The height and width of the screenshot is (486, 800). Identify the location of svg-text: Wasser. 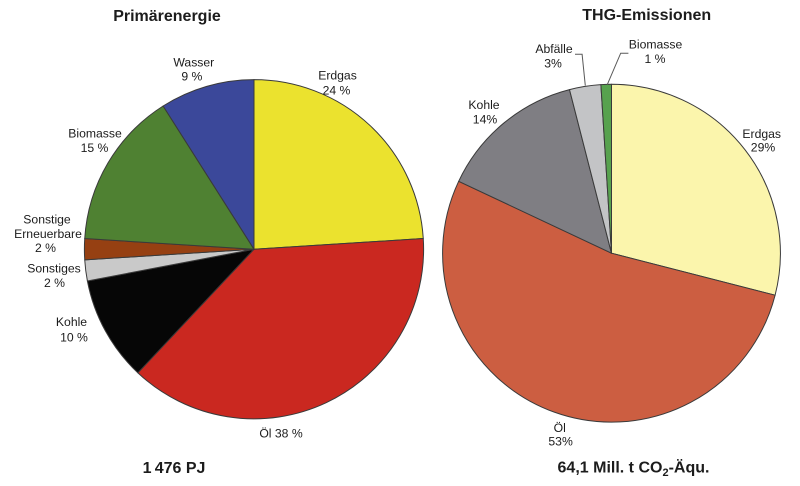
(193, 62).